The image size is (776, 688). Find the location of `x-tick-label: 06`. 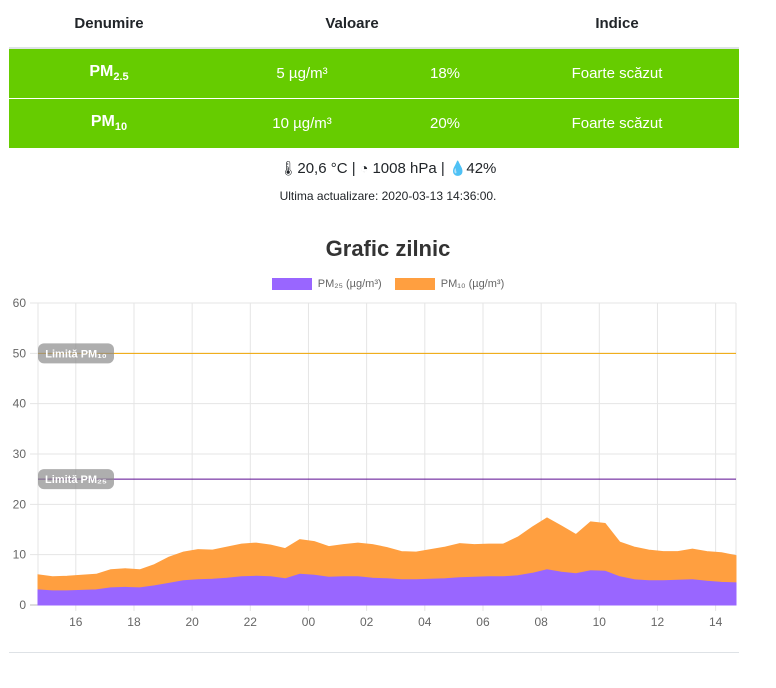

x-tick-label: 06 is located at coordinates (483, 622).